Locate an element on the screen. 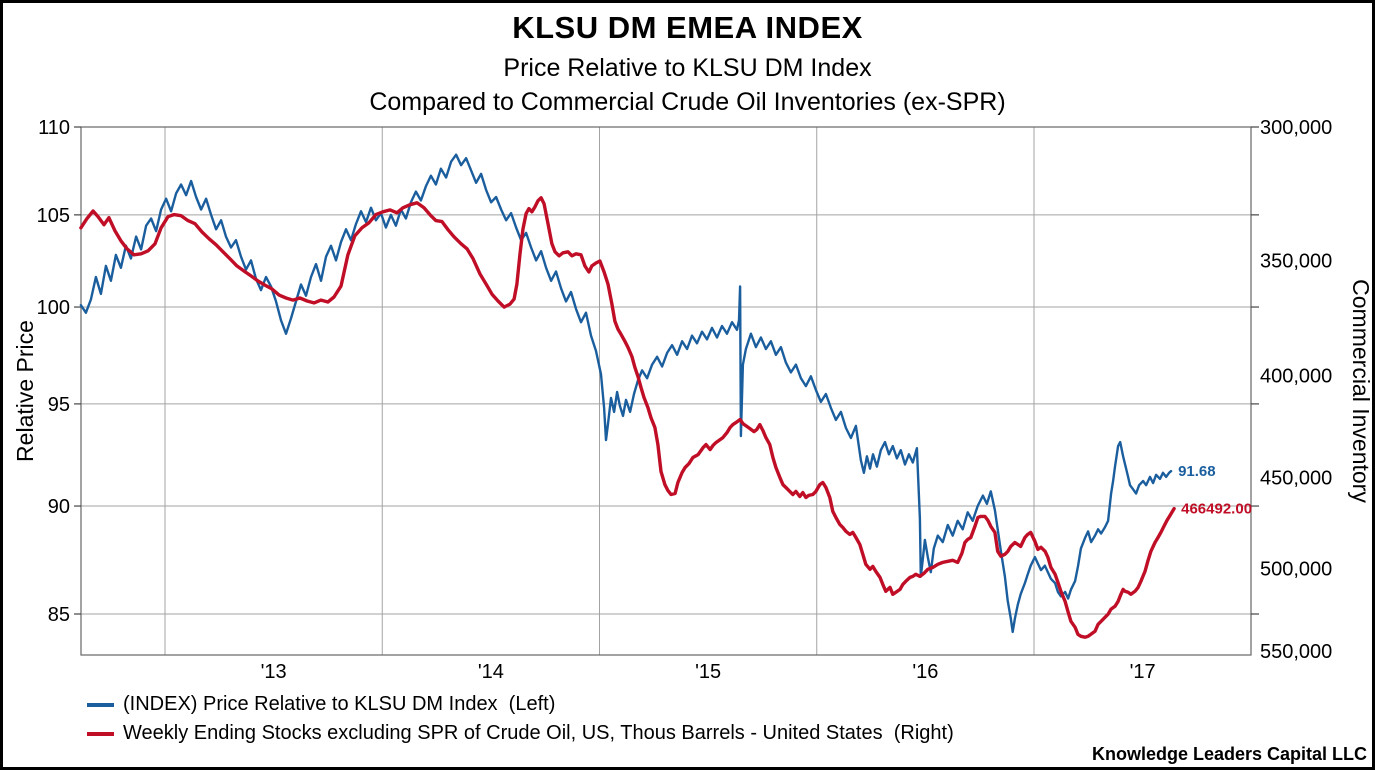 The image size is (1375, 770). page-title: KLSU DM EMEA INDEX is located at coordinates (687, 27).